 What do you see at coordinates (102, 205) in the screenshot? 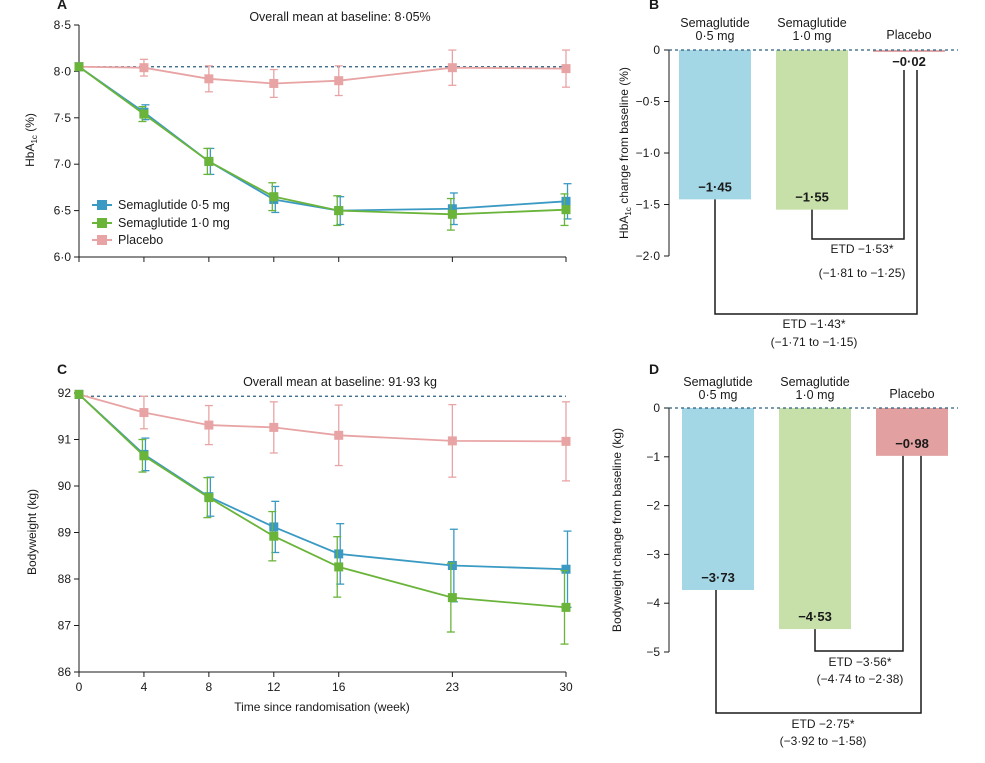
I see `legend-marker-sema05` at bounding box center [102, 205].